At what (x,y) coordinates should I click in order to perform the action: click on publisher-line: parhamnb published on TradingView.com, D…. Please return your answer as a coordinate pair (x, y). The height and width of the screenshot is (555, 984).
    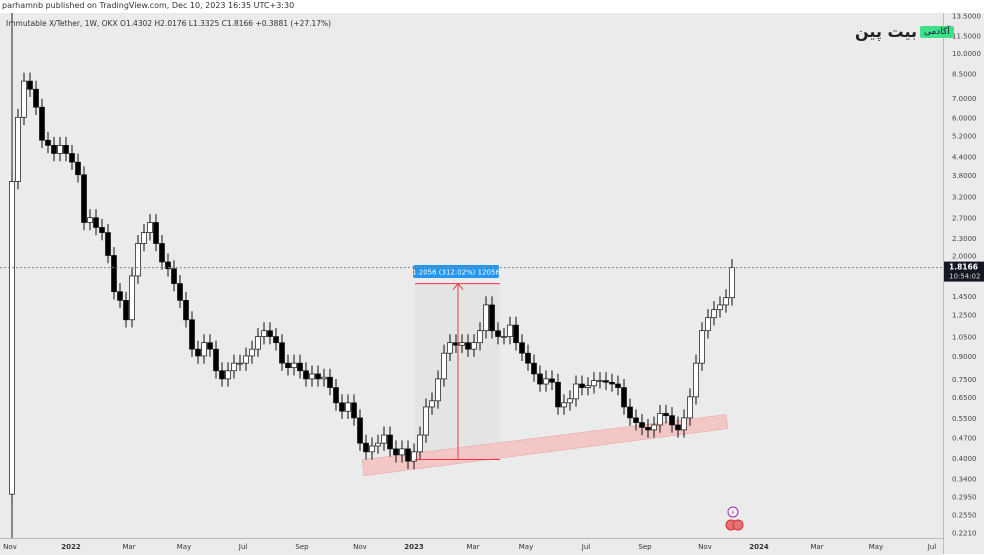
    Looking at the image, I should click on (148, 5).